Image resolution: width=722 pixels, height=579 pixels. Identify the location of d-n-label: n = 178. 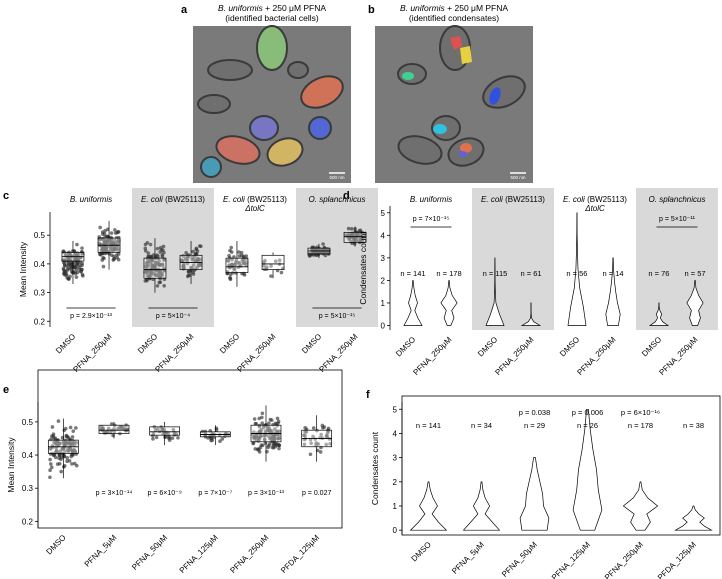
(448, 273).